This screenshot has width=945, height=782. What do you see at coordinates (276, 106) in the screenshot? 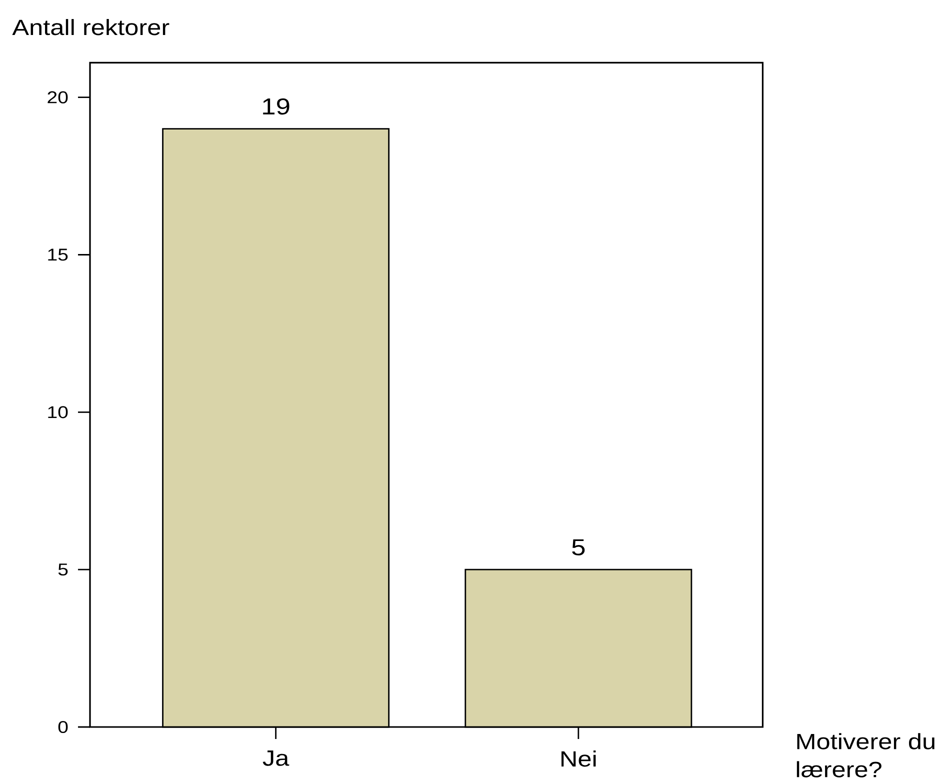
I see `data-label: 19` at bounding box center [276, 106].